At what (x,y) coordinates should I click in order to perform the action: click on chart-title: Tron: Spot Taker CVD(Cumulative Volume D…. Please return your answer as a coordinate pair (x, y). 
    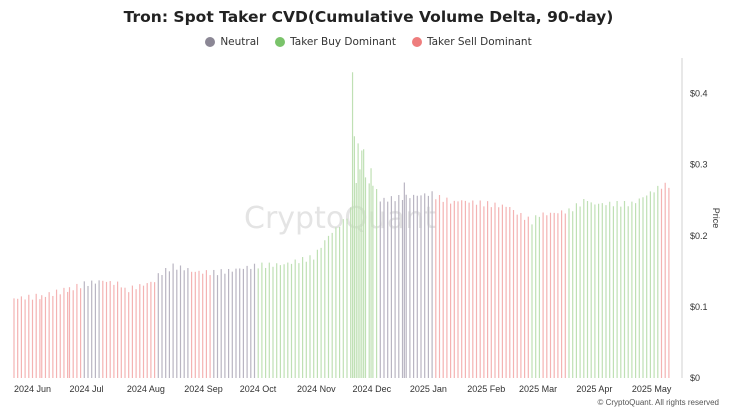
    Looking at the image, I should click on (368, 17).